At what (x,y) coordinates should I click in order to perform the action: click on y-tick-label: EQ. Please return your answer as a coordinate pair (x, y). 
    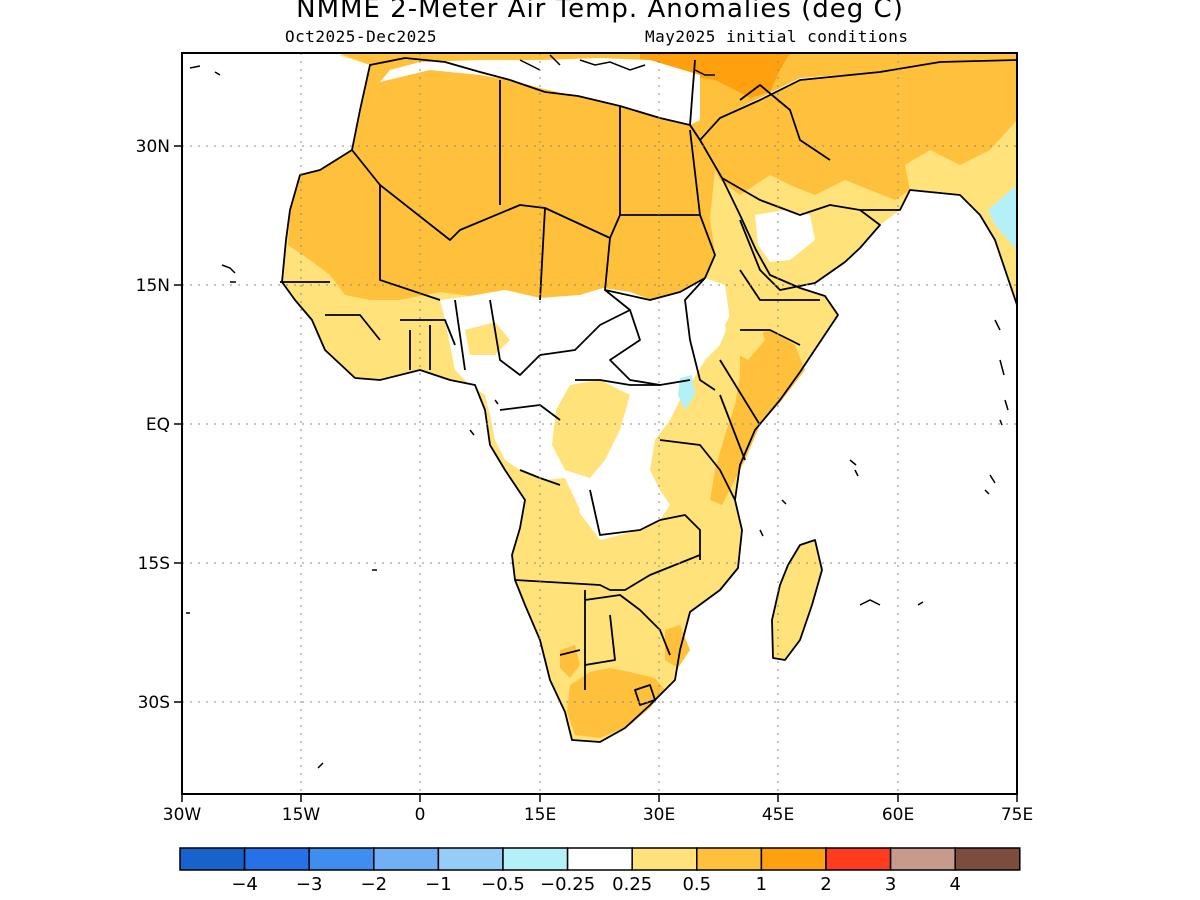
    Looking at the image, I should click on (158, 425).